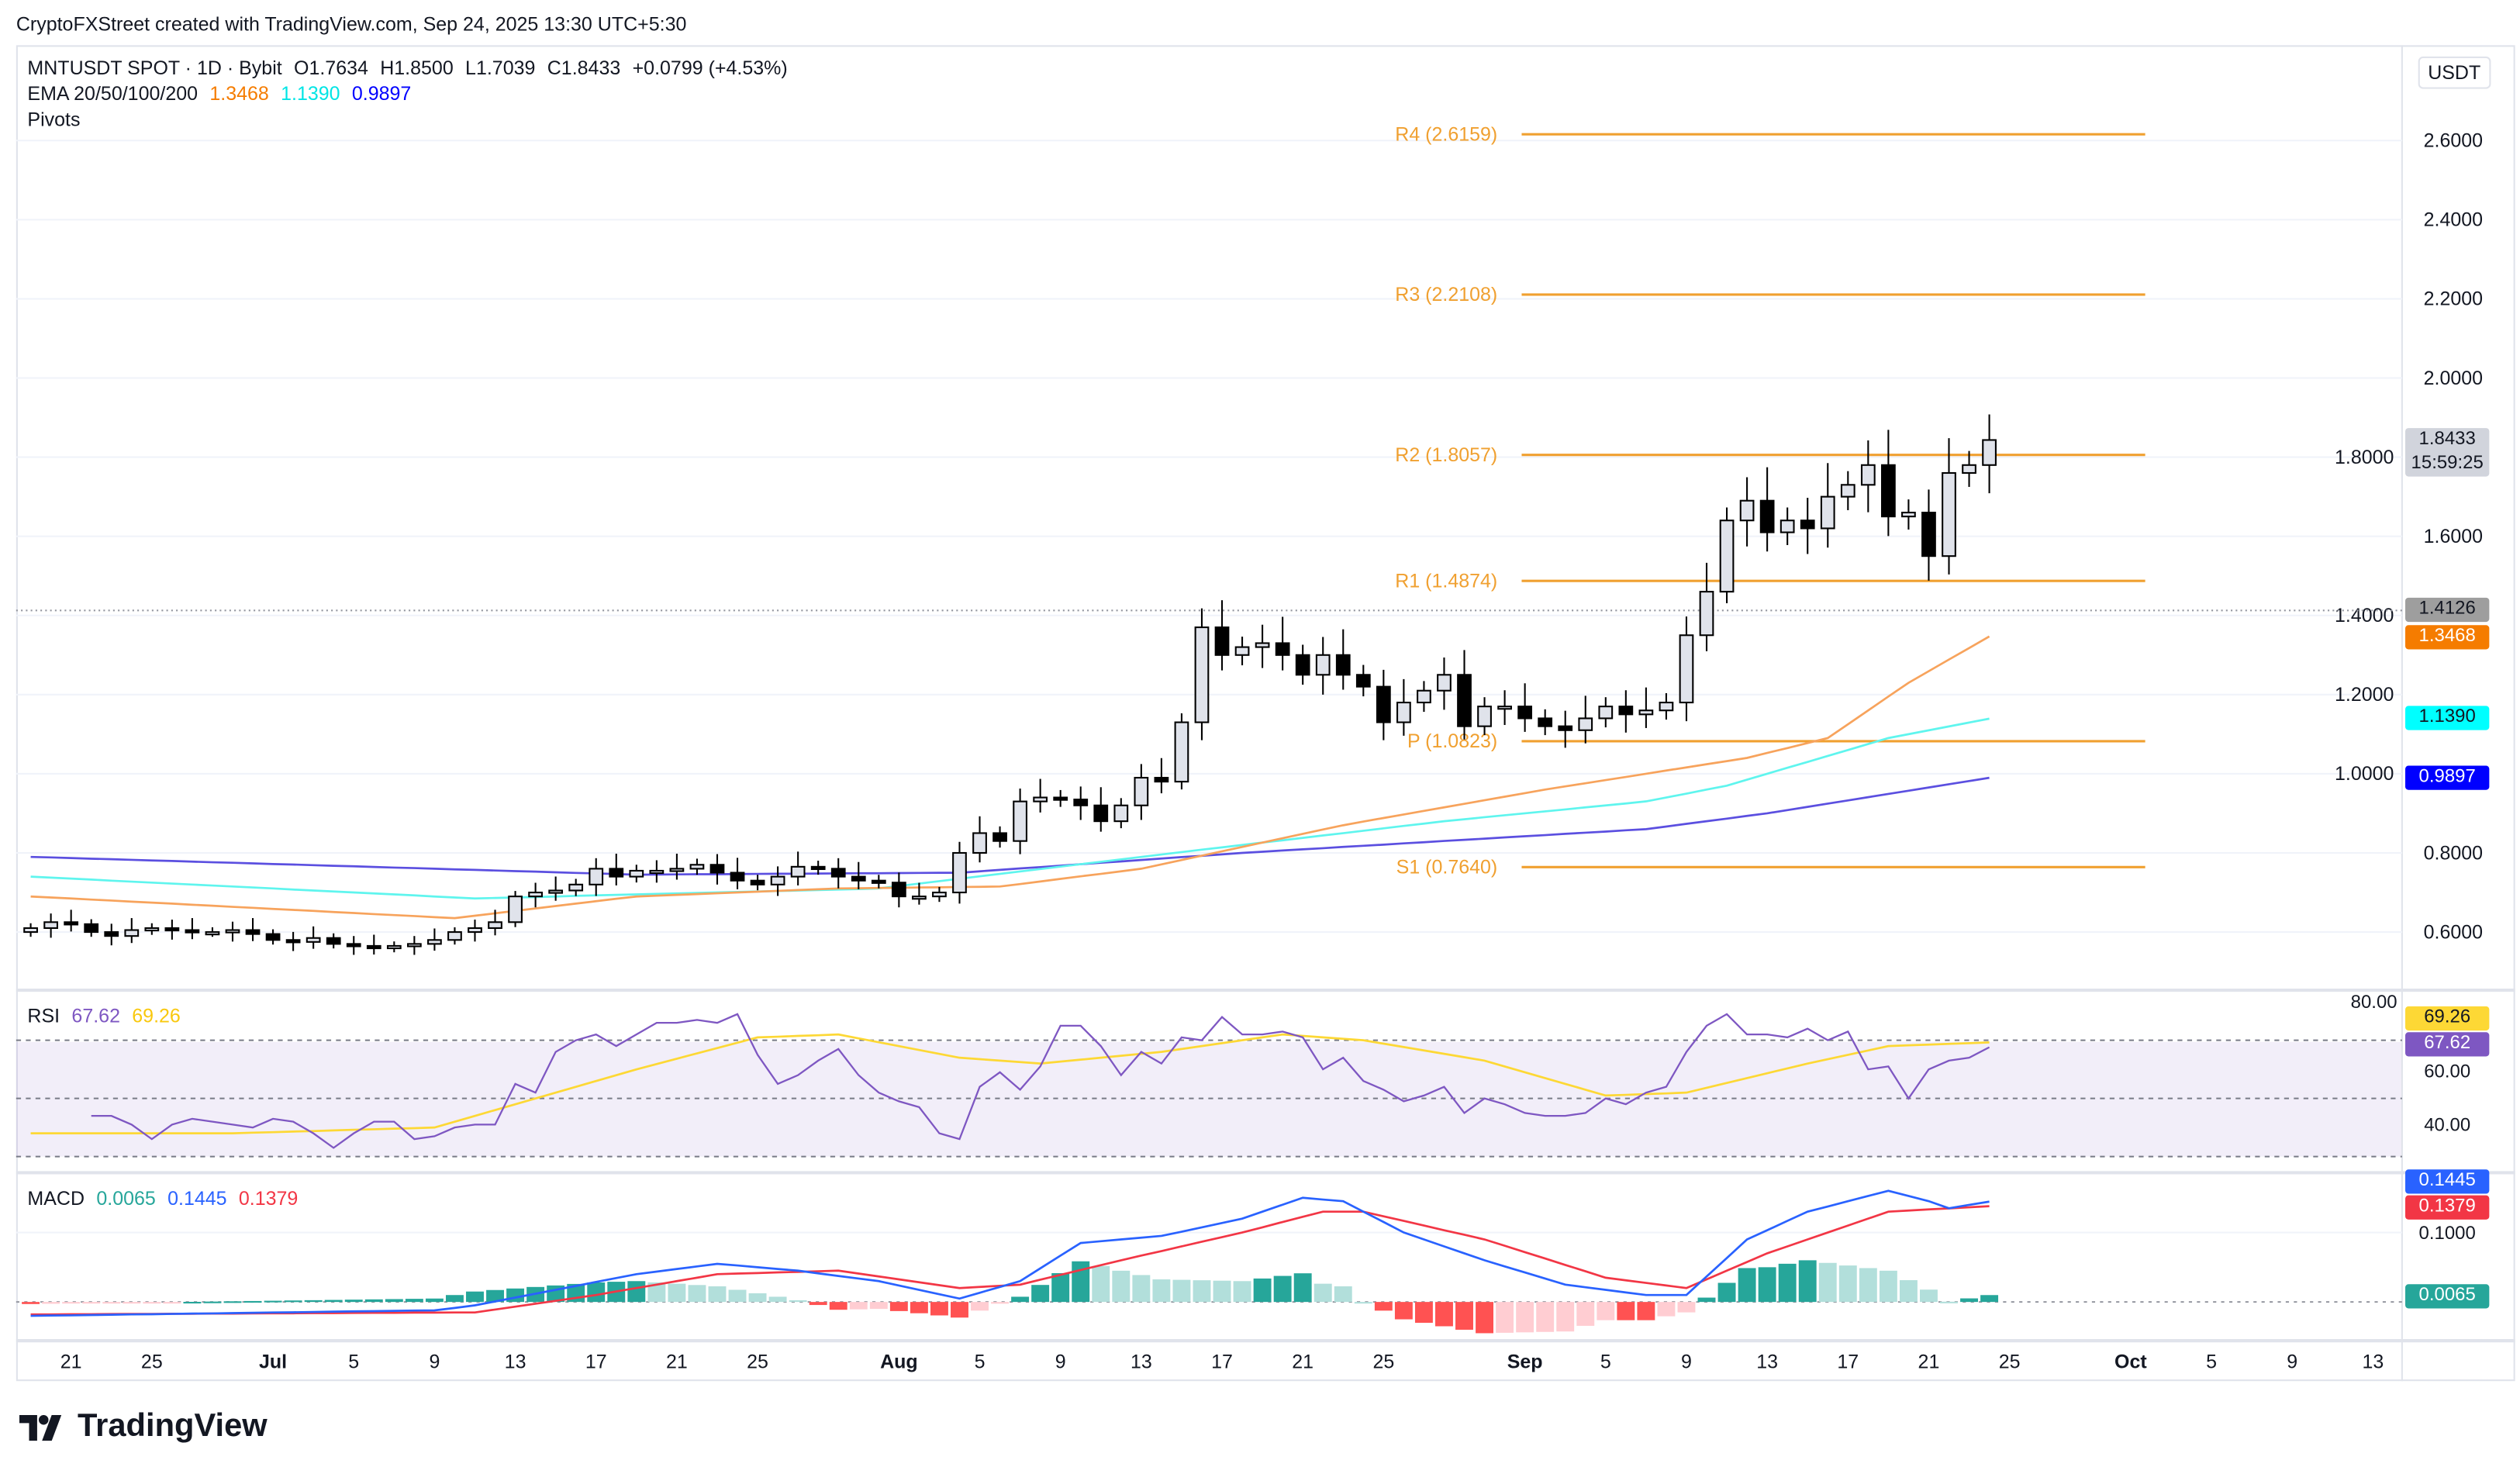  Describe the element at coordinates (899, 1362) in the screenshot. I see `time-axis-label: Aug` at that location.